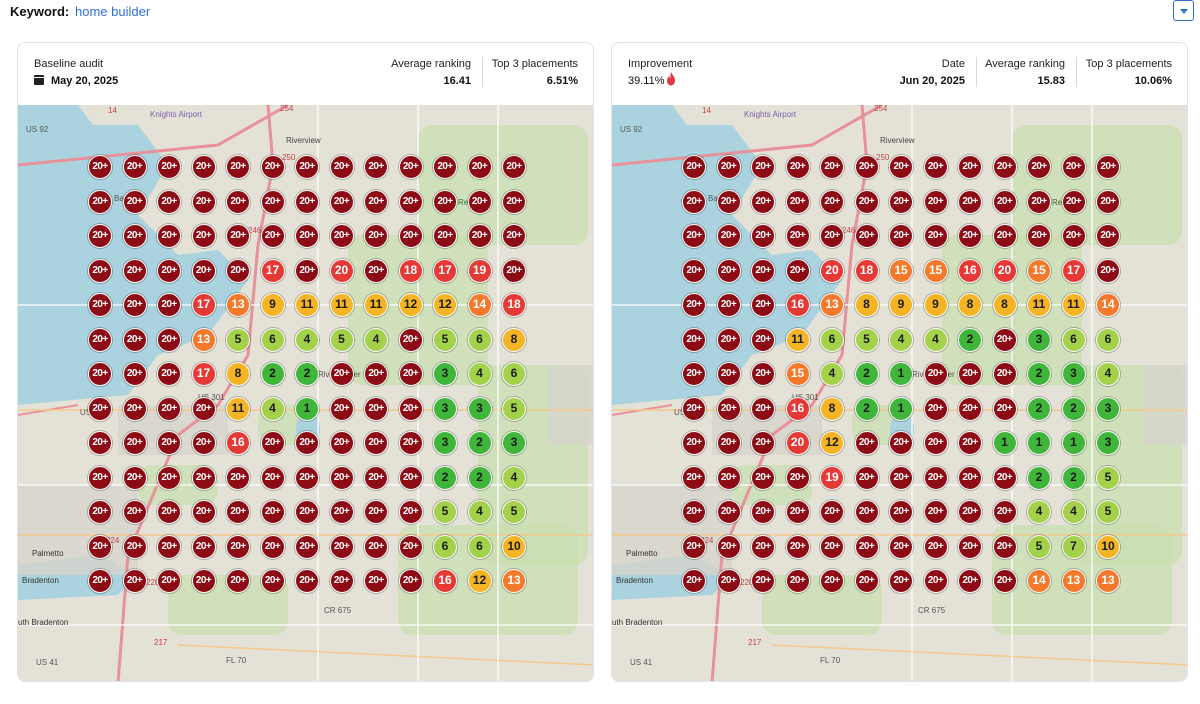  What do you see at coordinates (113, 11) in the screenshot?
I see `keyword-value-link: home builder` at bounding box center [113, 11].